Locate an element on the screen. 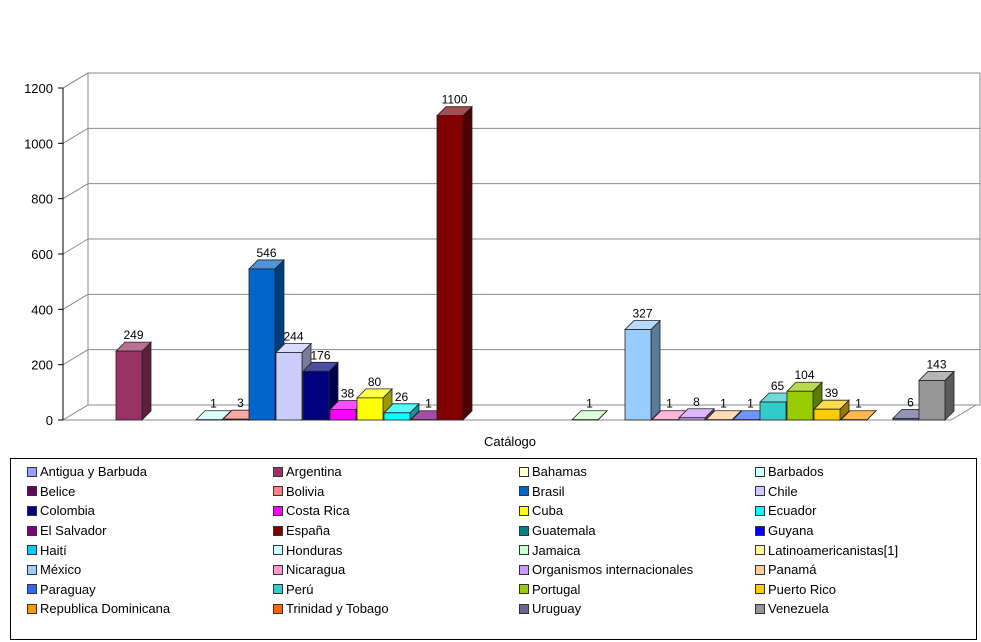  legend-label: Bolivia is located at coordinates (305, 491).